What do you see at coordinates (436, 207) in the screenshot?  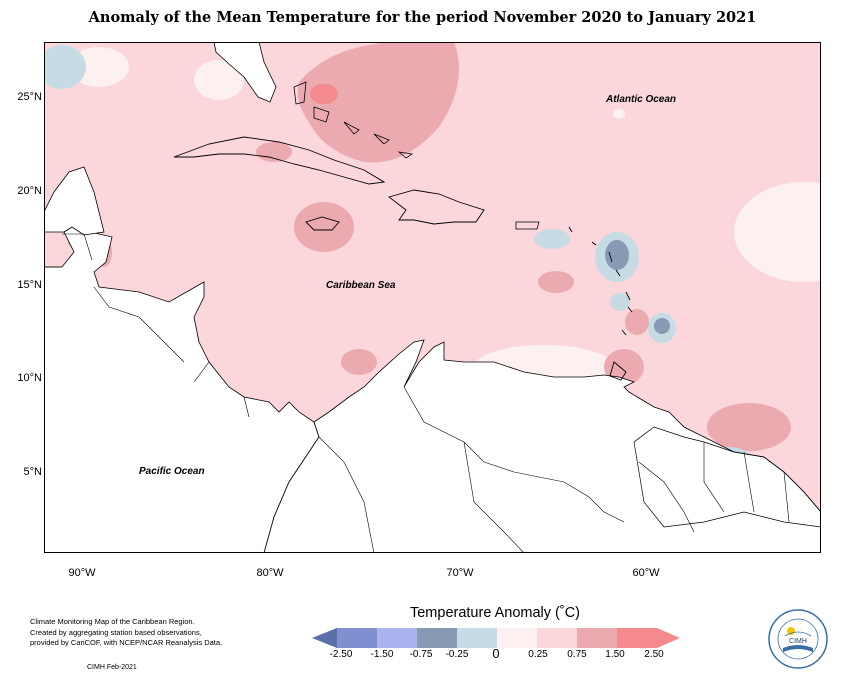 I see `land-hispaniola` at bounding box center [436, 207].